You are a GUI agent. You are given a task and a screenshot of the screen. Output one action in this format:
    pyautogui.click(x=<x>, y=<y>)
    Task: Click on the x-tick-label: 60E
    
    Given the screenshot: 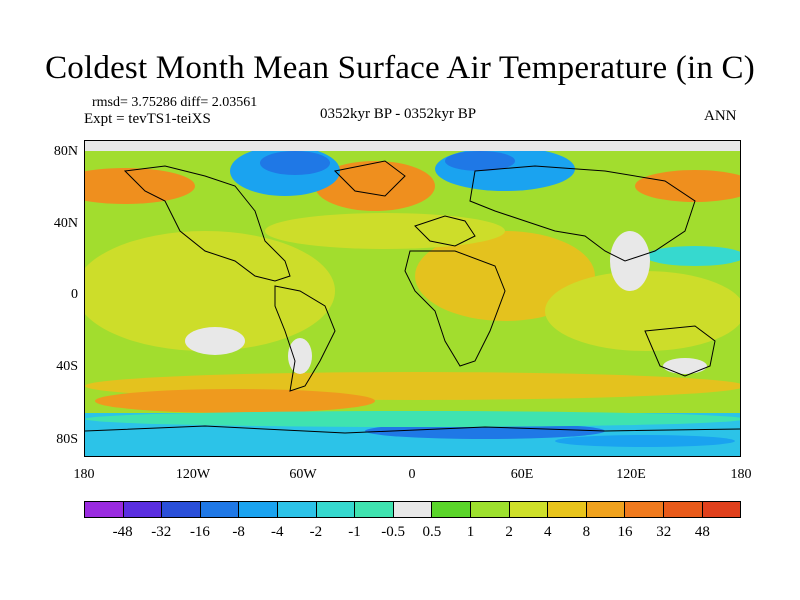 What is the action you would take?
    pyautogui.click(x=522, y=474)
    